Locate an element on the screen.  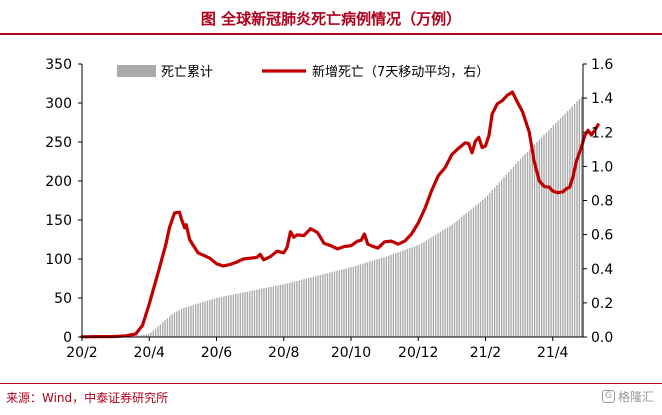
right-tick-label-5: 1.0 is located at coordinates (602, 167).